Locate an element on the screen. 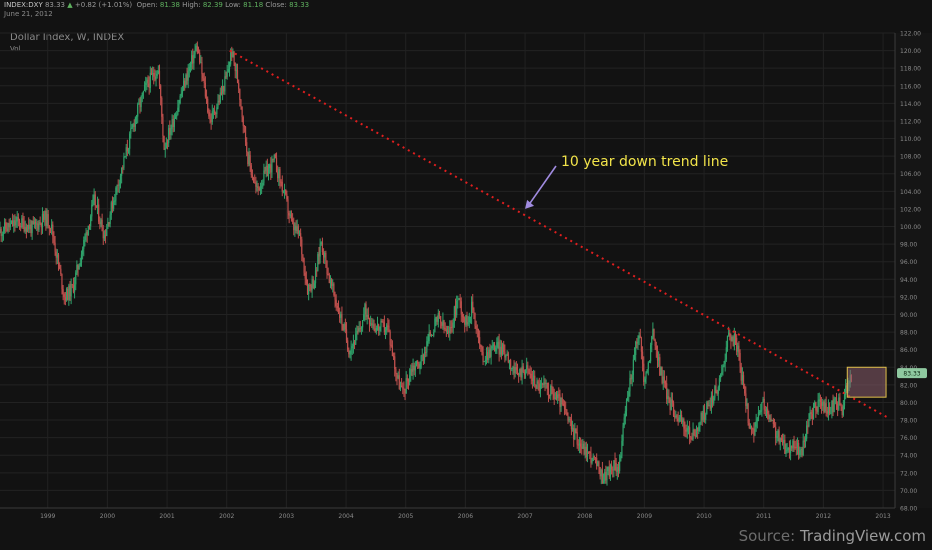 Image resolution: width=932 pixels, height=550 pixels. time-tick-label: 2003 is located at coordinates (286, 516).